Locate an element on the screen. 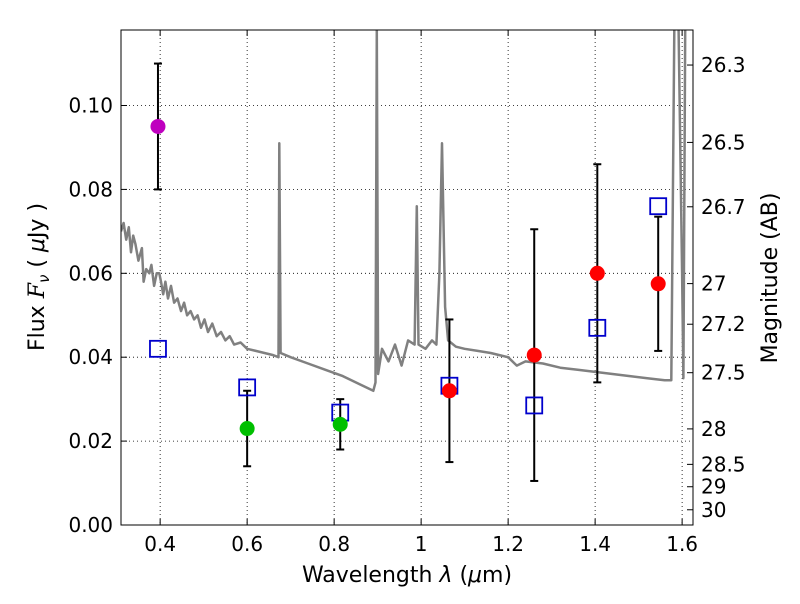 Image resolution: width=800 pixels, height=604 pixels. x-tick-label: 1 is located at coordinates (421, 544).